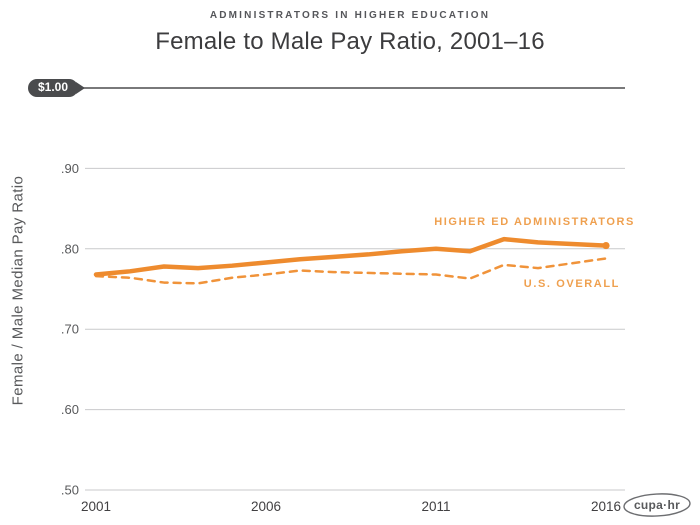 The height and width of the screenshot is (525, 700). What do you see at coordinates (606, 506) in the screenshot?
I see `x-tick-label: 2016` at bounding box center [606, 506].